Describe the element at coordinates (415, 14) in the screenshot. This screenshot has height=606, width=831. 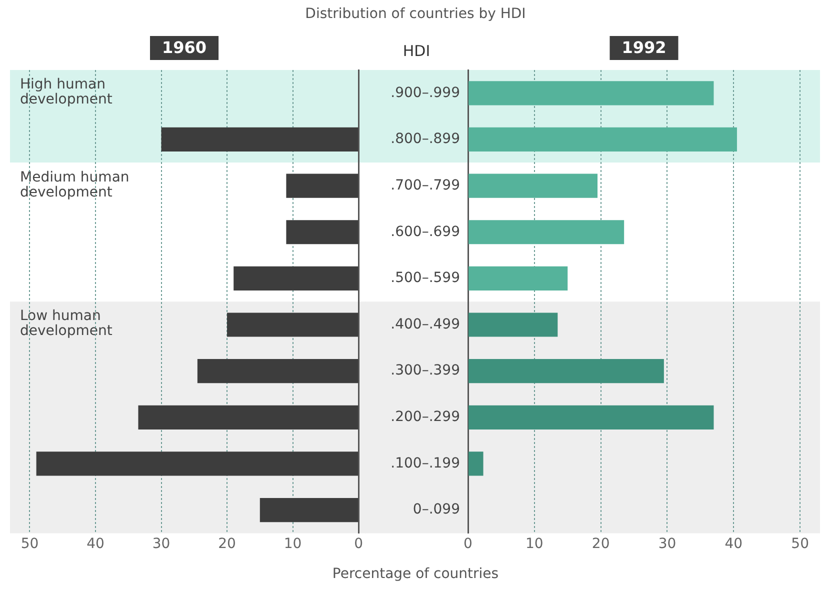
I see `text: Distribution of countries by HDI` at that location.